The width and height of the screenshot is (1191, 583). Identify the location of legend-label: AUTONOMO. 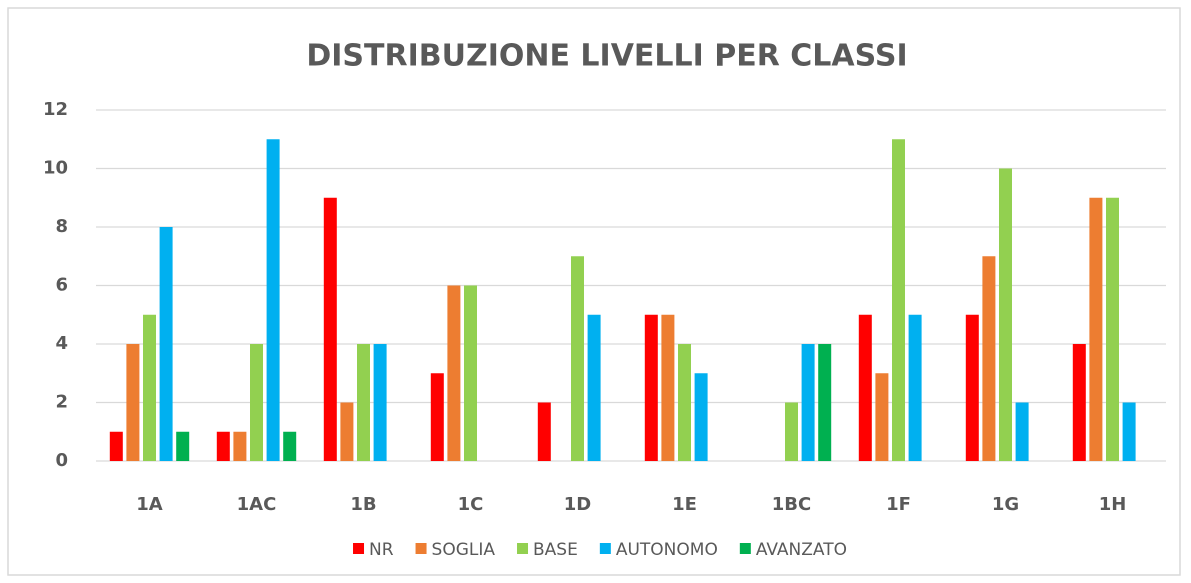
(667, 550).